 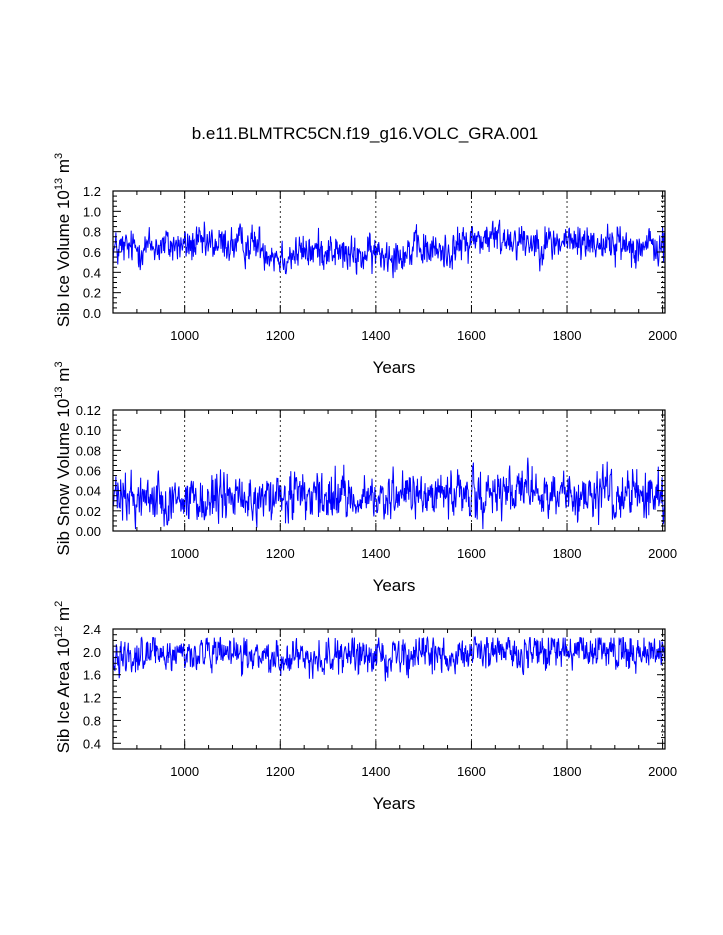 I want to click on y-axis-title: Sib Ice Volume 1013 m3, so click(x=63, y=240).